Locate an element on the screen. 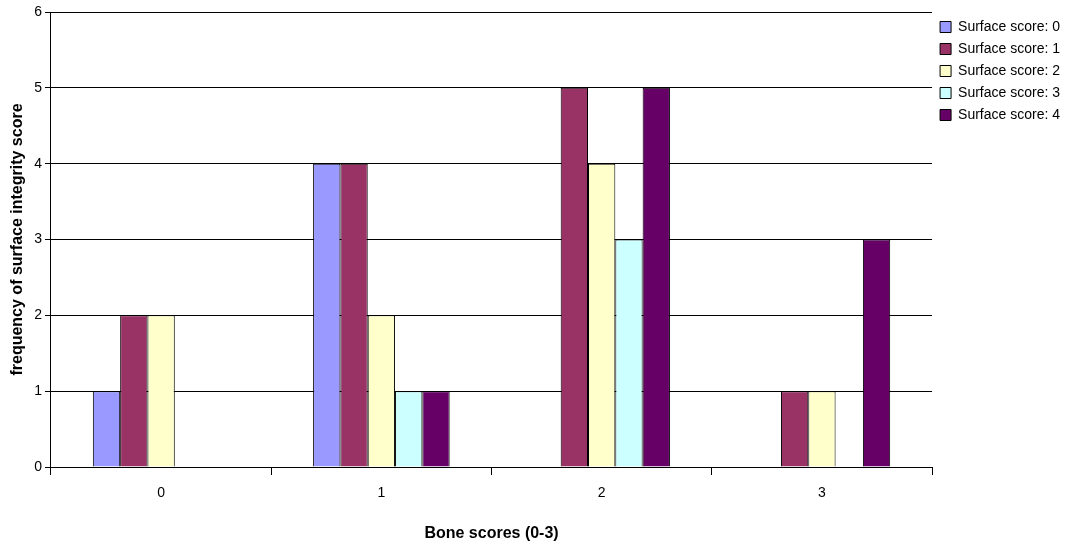 This screenshot has height=551, width=1074. y-tick-label: 6 is located at coordinates (38, 10).